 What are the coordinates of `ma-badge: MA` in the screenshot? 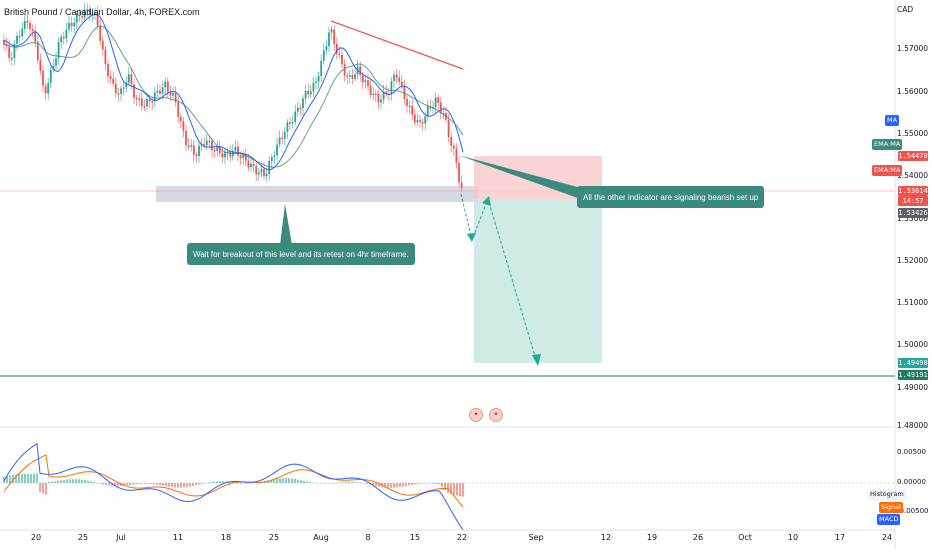 It's located at (892, 120).